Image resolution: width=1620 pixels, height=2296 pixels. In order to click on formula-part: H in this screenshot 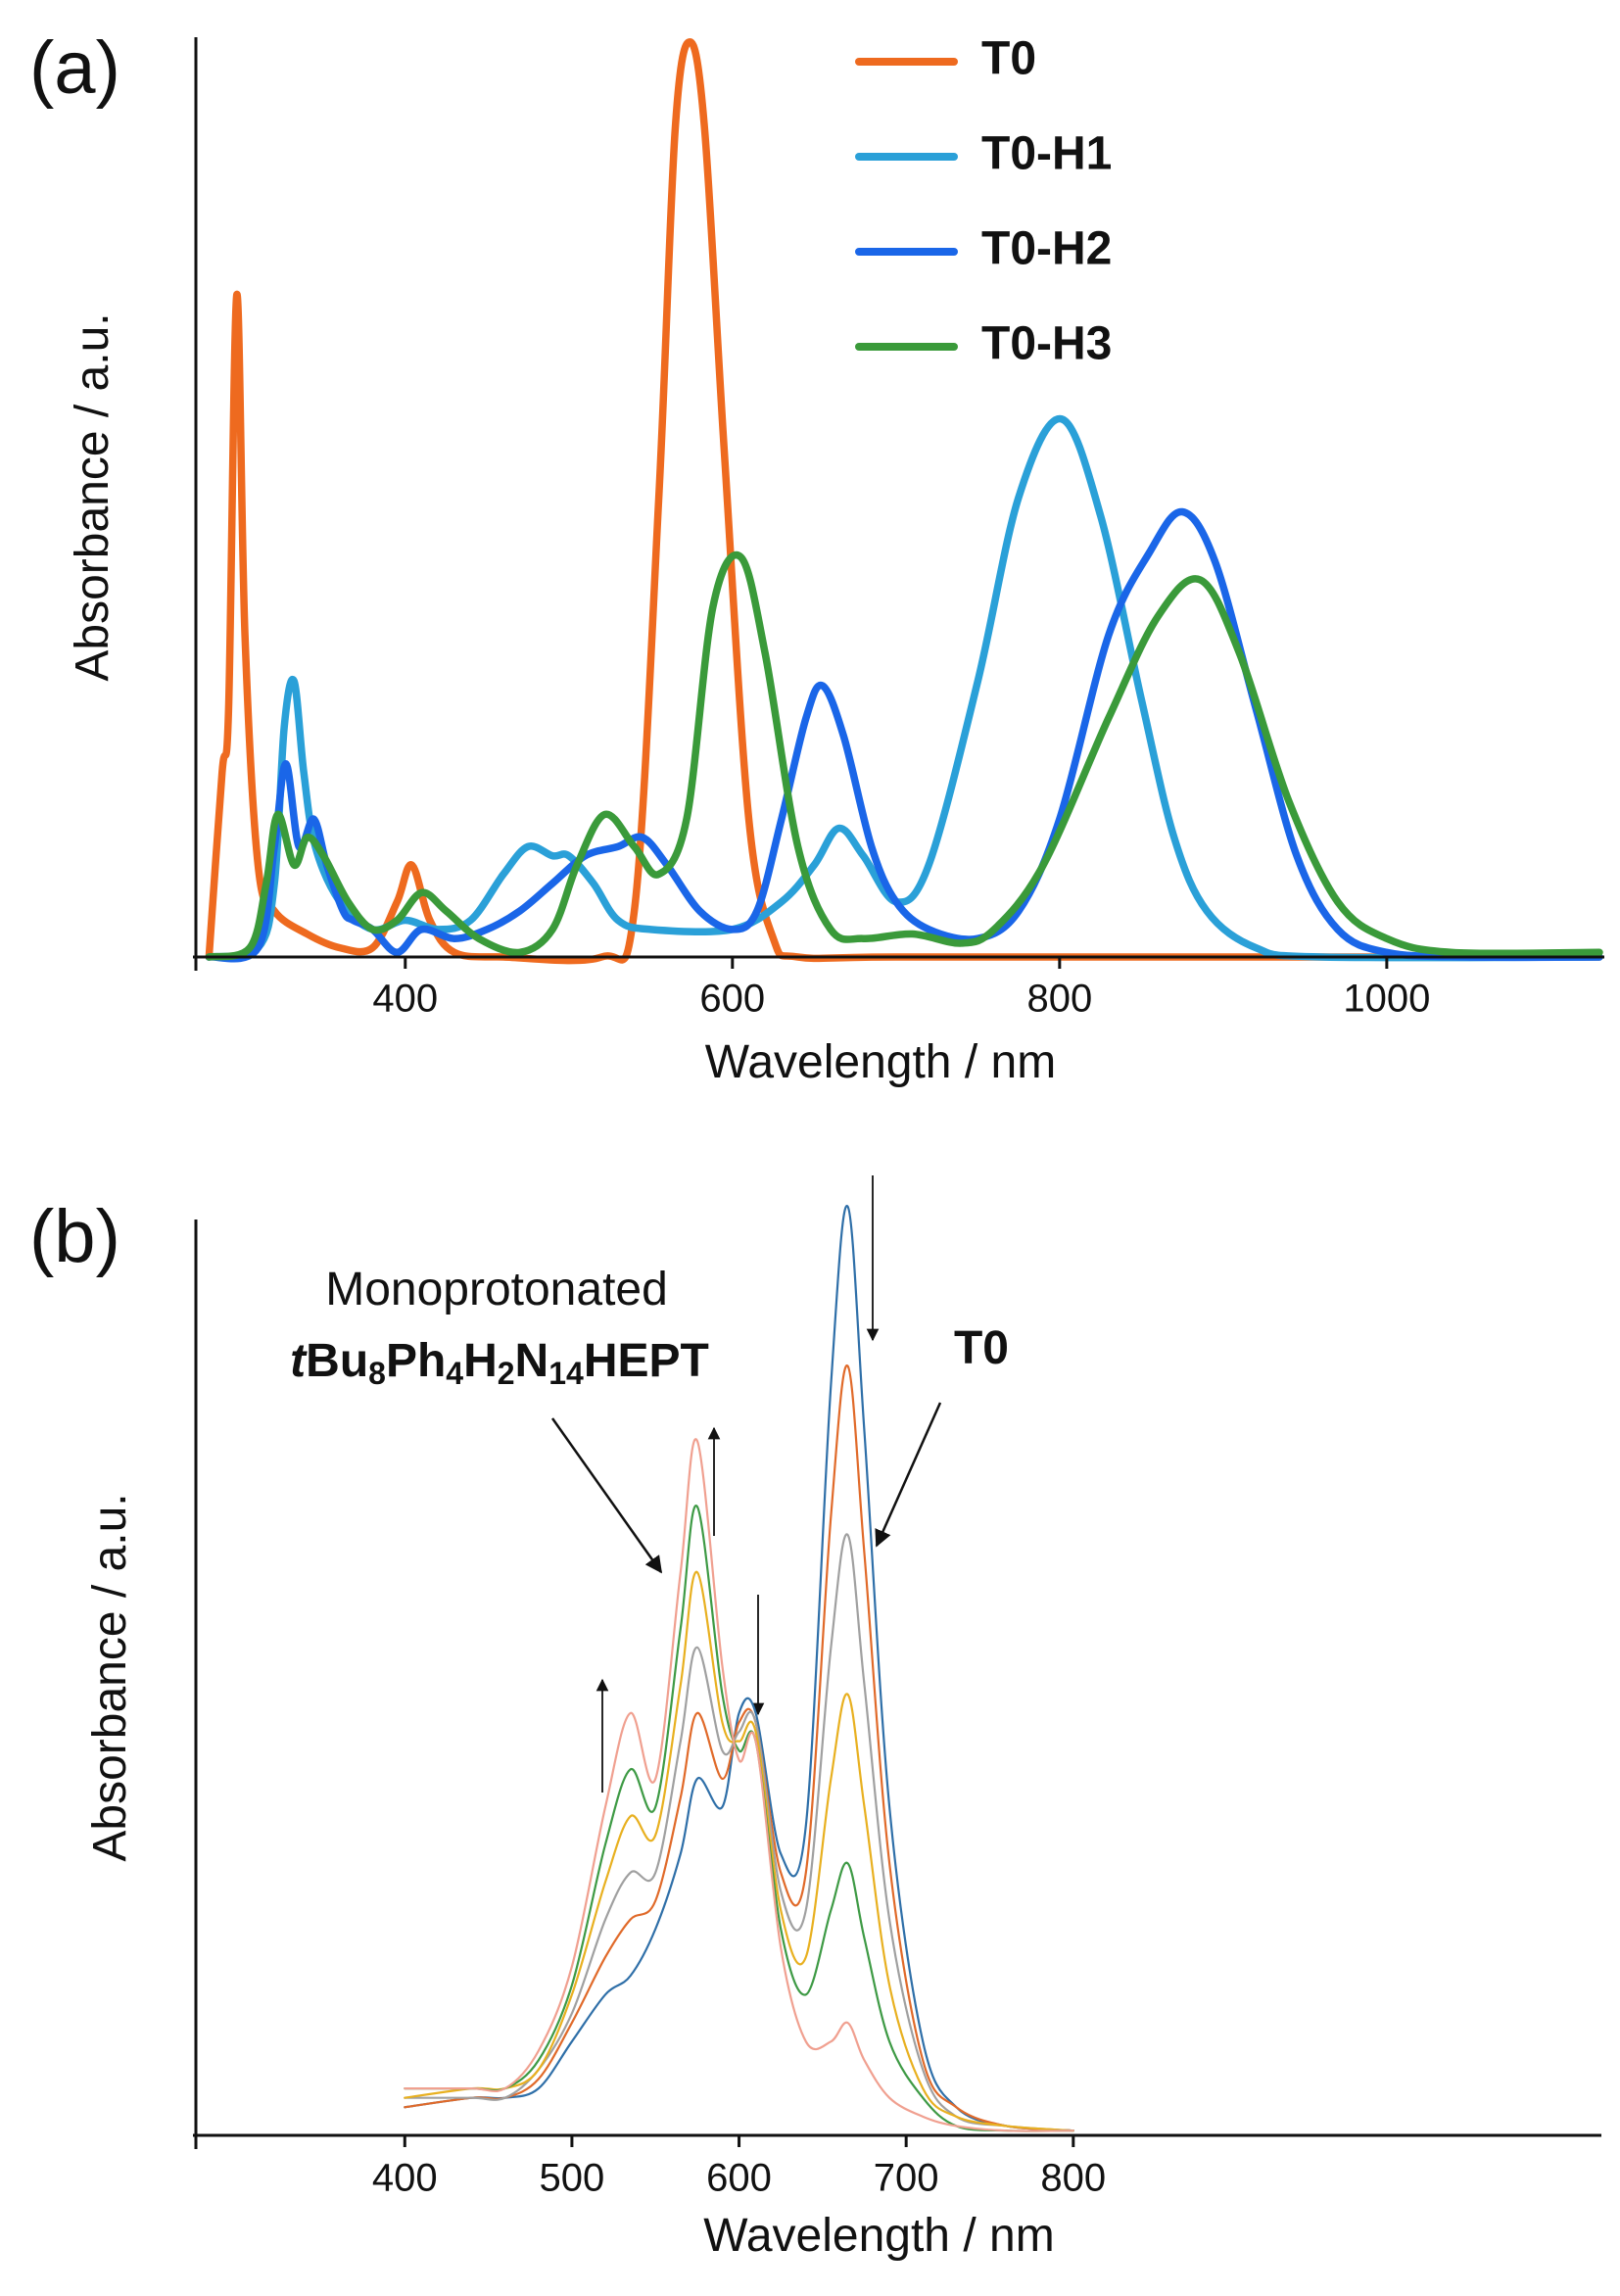, I will do `click(480, 1361)`.